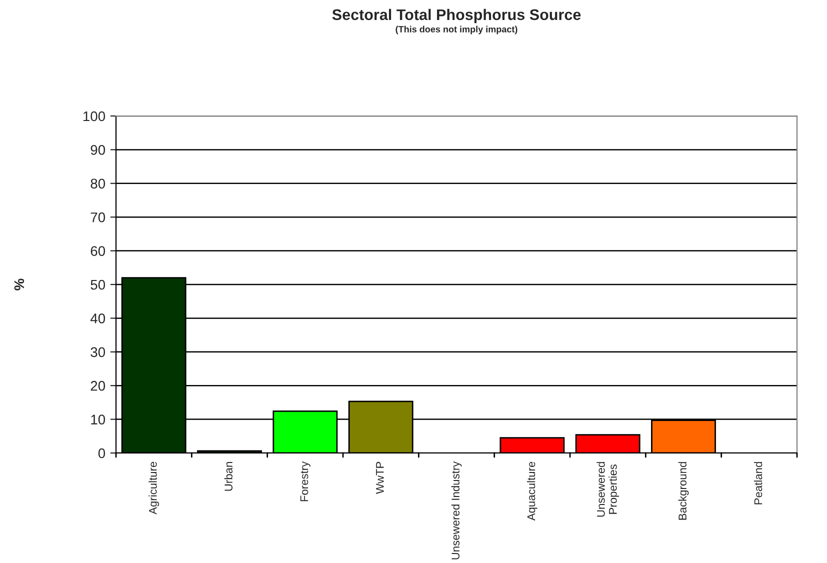 Image resolution: width=827 pixels, height=563 pixels. I want to click on x-tick-label: Unsewered Industry, so click(456, 510).